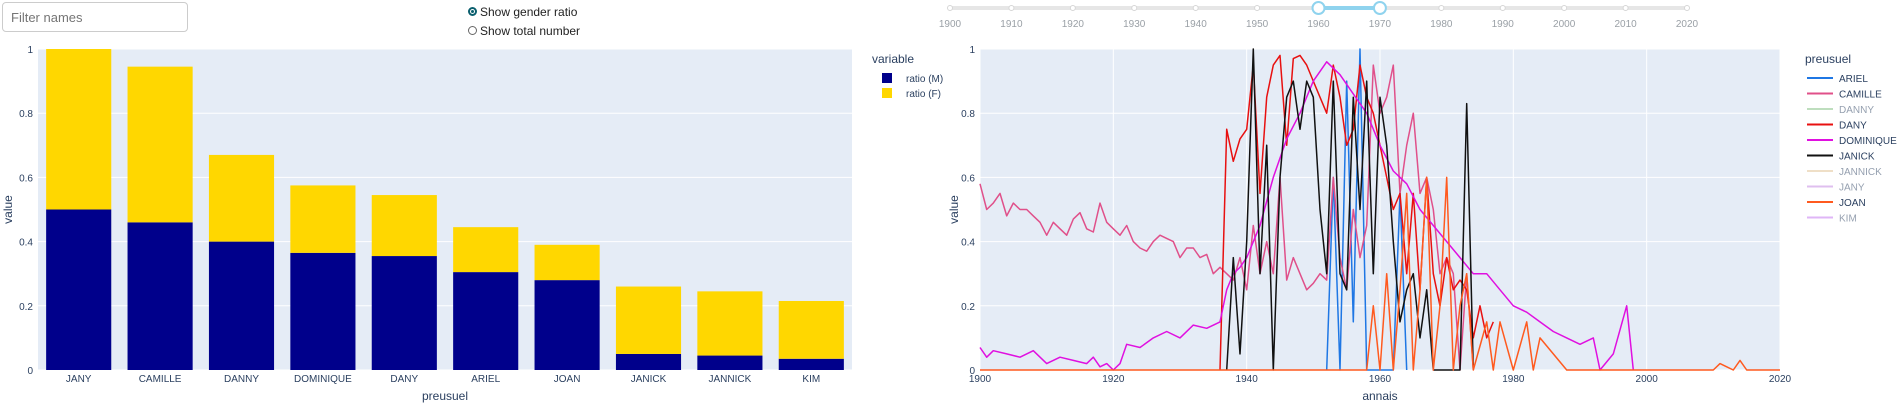 This screenshot has height=416, width=1900. What do you see at coordinates (1134, 24) in the screenshot?
I see `slider-tick-label: 1930` at bounding box center [1134, 24].